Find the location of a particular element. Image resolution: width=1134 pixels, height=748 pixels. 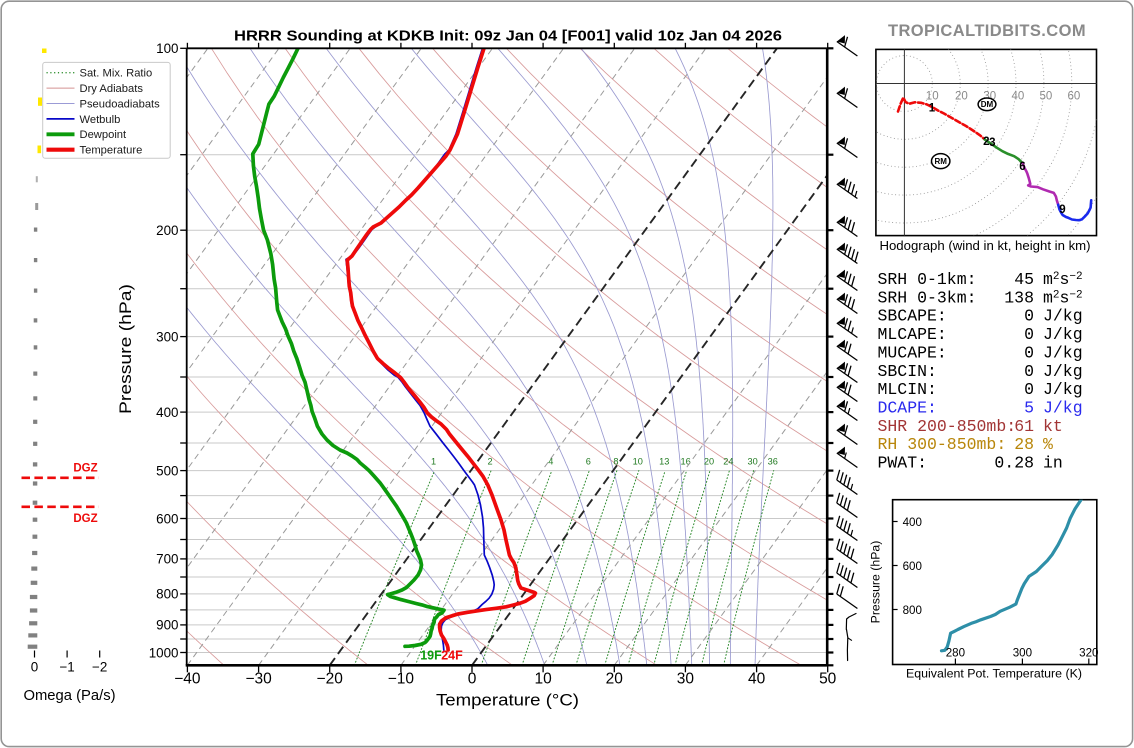

svg-text: TROPICALTIDBITS.COM is located at coordinates (987, 31).